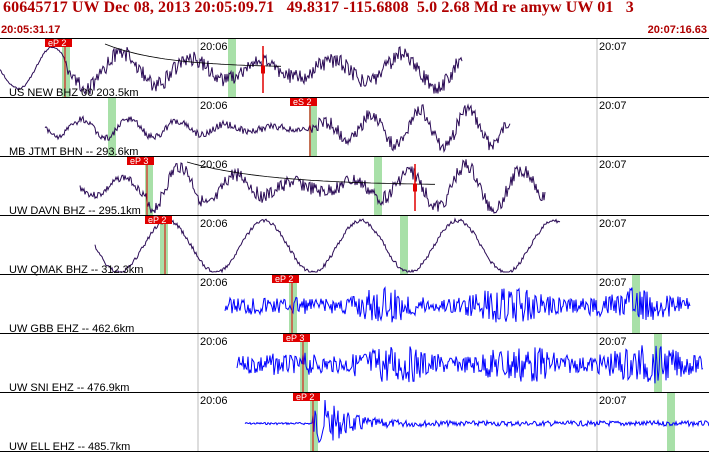 The height and width of the screenshot is (458, 709). I want to click on channel-label: UW ELL EHZ -- 485.7km, so click(69, 447).